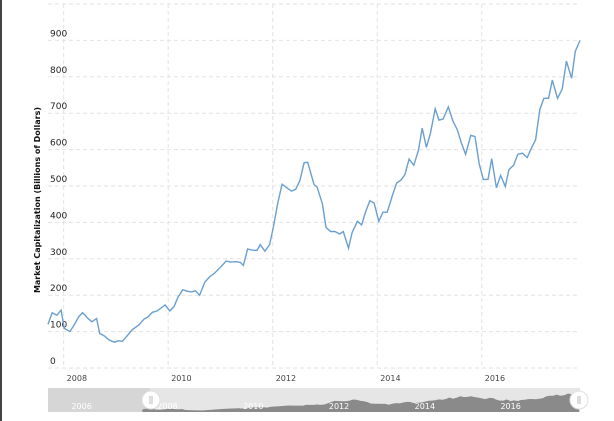  Describe the element at coordinates (495, 378) in the screenshot. I see `x-tick-label: 2016` at that location.